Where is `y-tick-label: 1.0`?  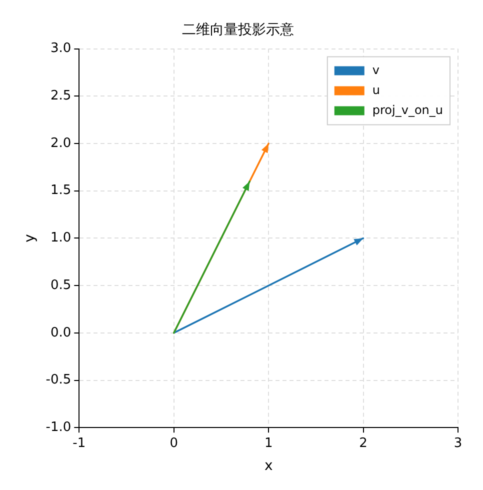 y-tick-label: 1.0 is located at coordinates (61, 238).